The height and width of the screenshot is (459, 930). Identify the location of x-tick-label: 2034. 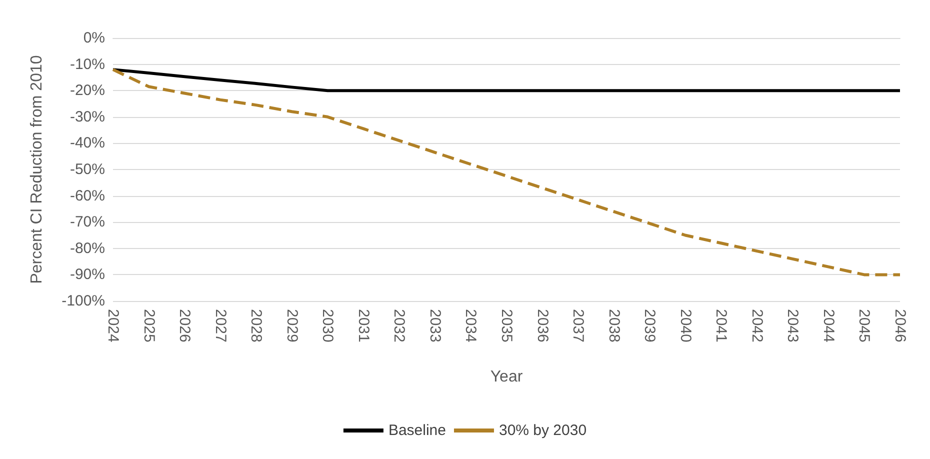
(471, 325).